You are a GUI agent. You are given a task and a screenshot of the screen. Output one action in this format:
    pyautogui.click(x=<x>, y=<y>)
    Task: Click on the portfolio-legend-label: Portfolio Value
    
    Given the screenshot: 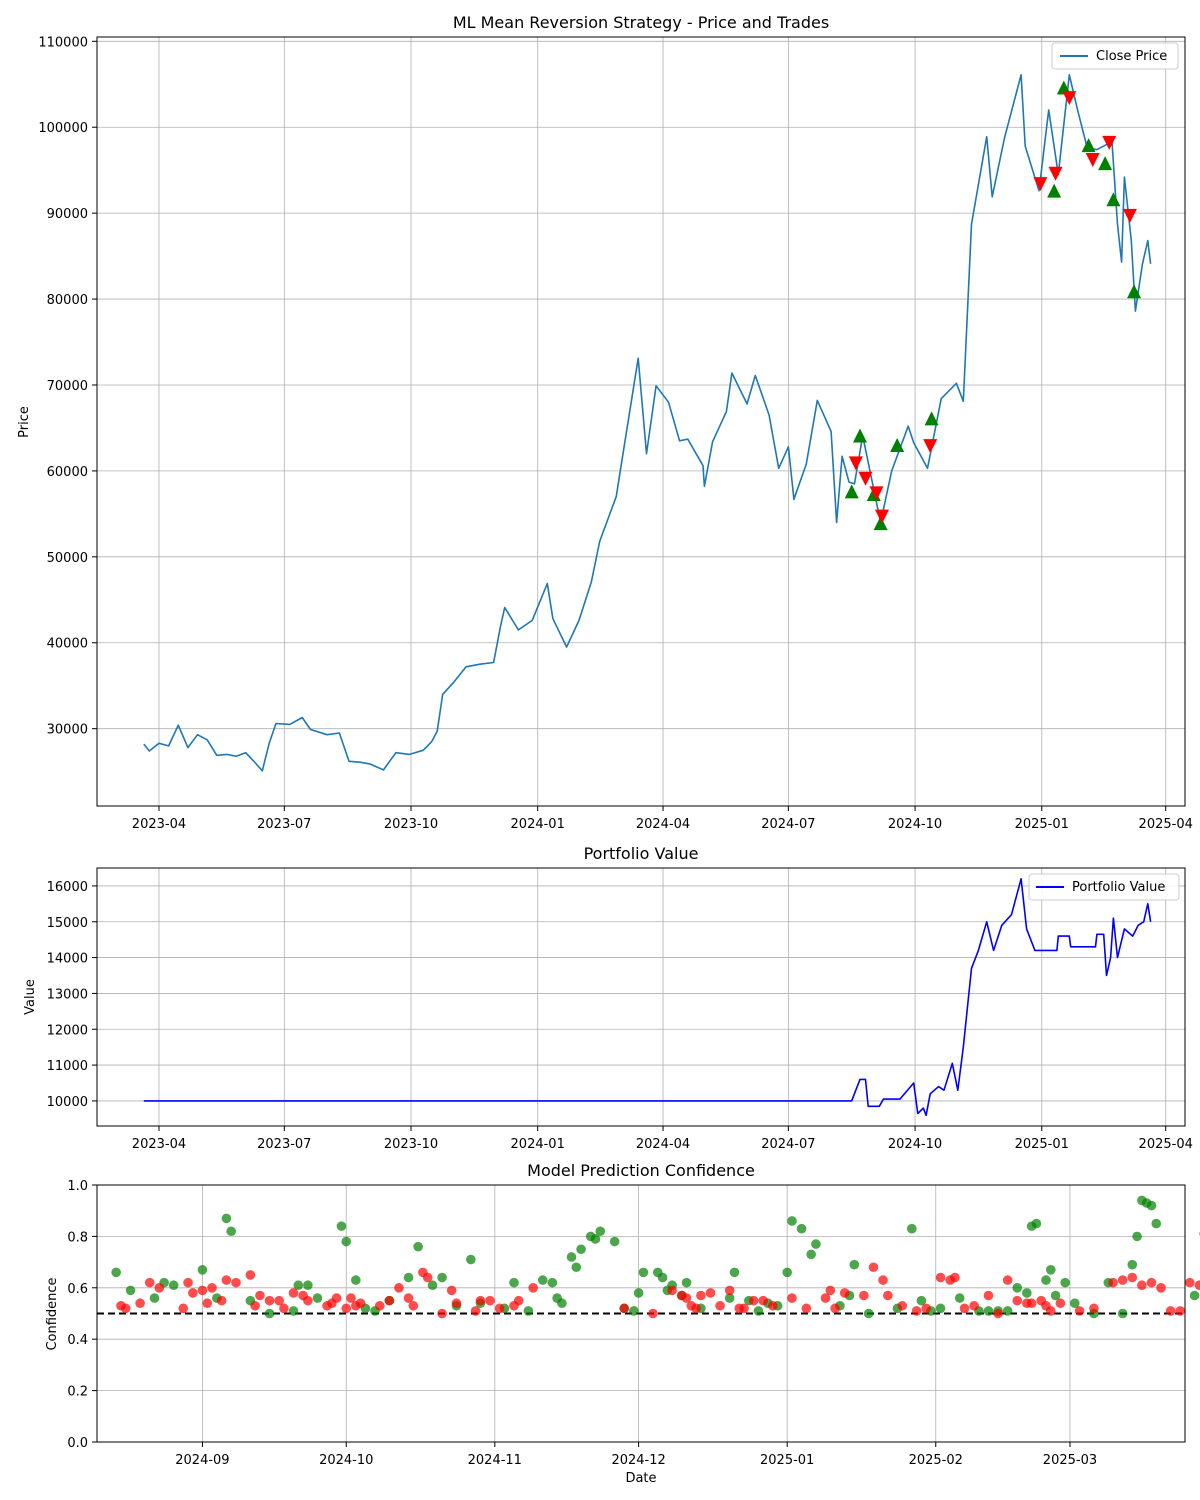 What is the action you would take?
    pyautogui.click(x=1118, y=887)
    